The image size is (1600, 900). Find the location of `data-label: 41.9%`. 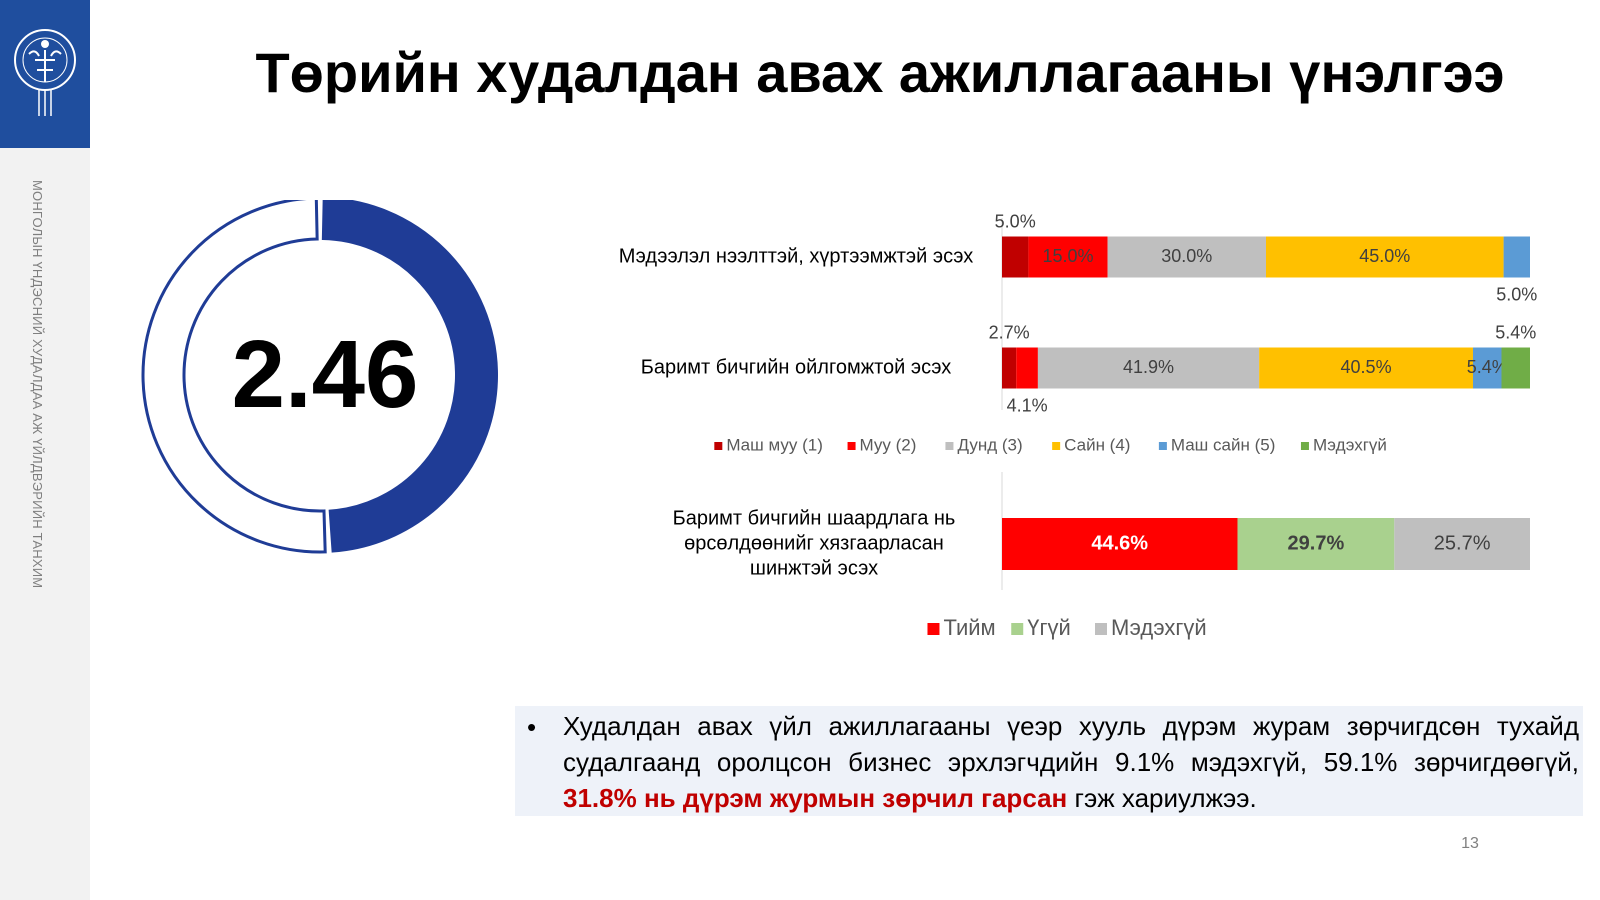

data-label: 41.9% is located at coordinates (1148, 367).